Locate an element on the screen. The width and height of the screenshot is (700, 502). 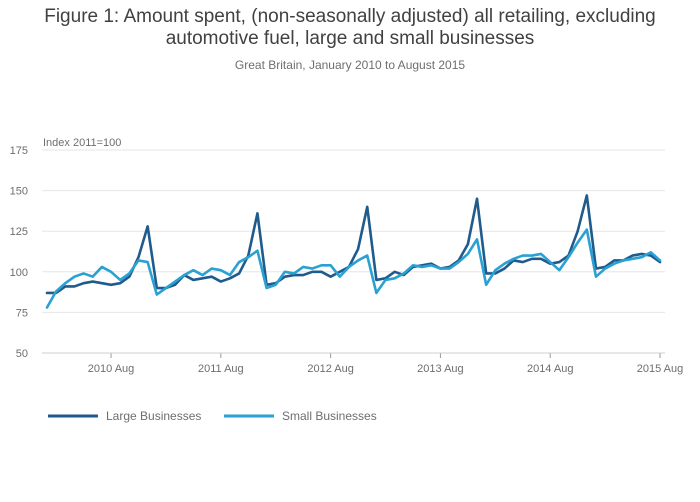
y-tick-label: 125 is located at coordinates (19, 232).